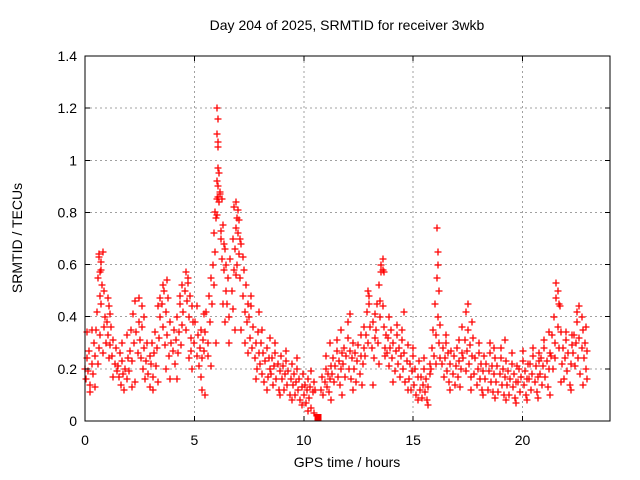  What do you see at coordinates (304, 440) in the screenshot?
I see `x-tick-label: 10` at bounding box center [304, 440].